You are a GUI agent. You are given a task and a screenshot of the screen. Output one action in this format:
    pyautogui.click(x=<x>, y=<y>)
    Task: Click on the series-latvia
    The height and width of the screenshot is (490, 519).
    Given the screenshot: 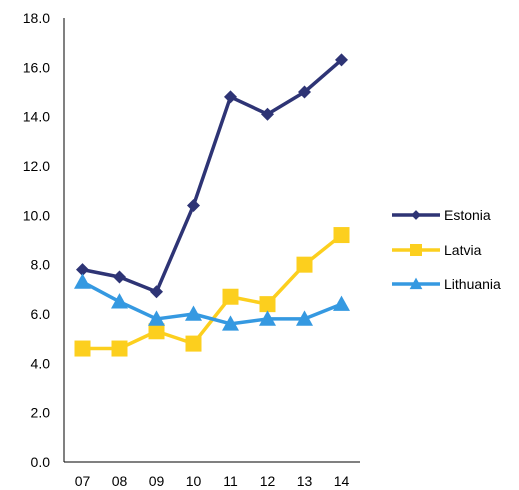 What is the action you would take?
    pyautogui.click(x=212, y=292)
    